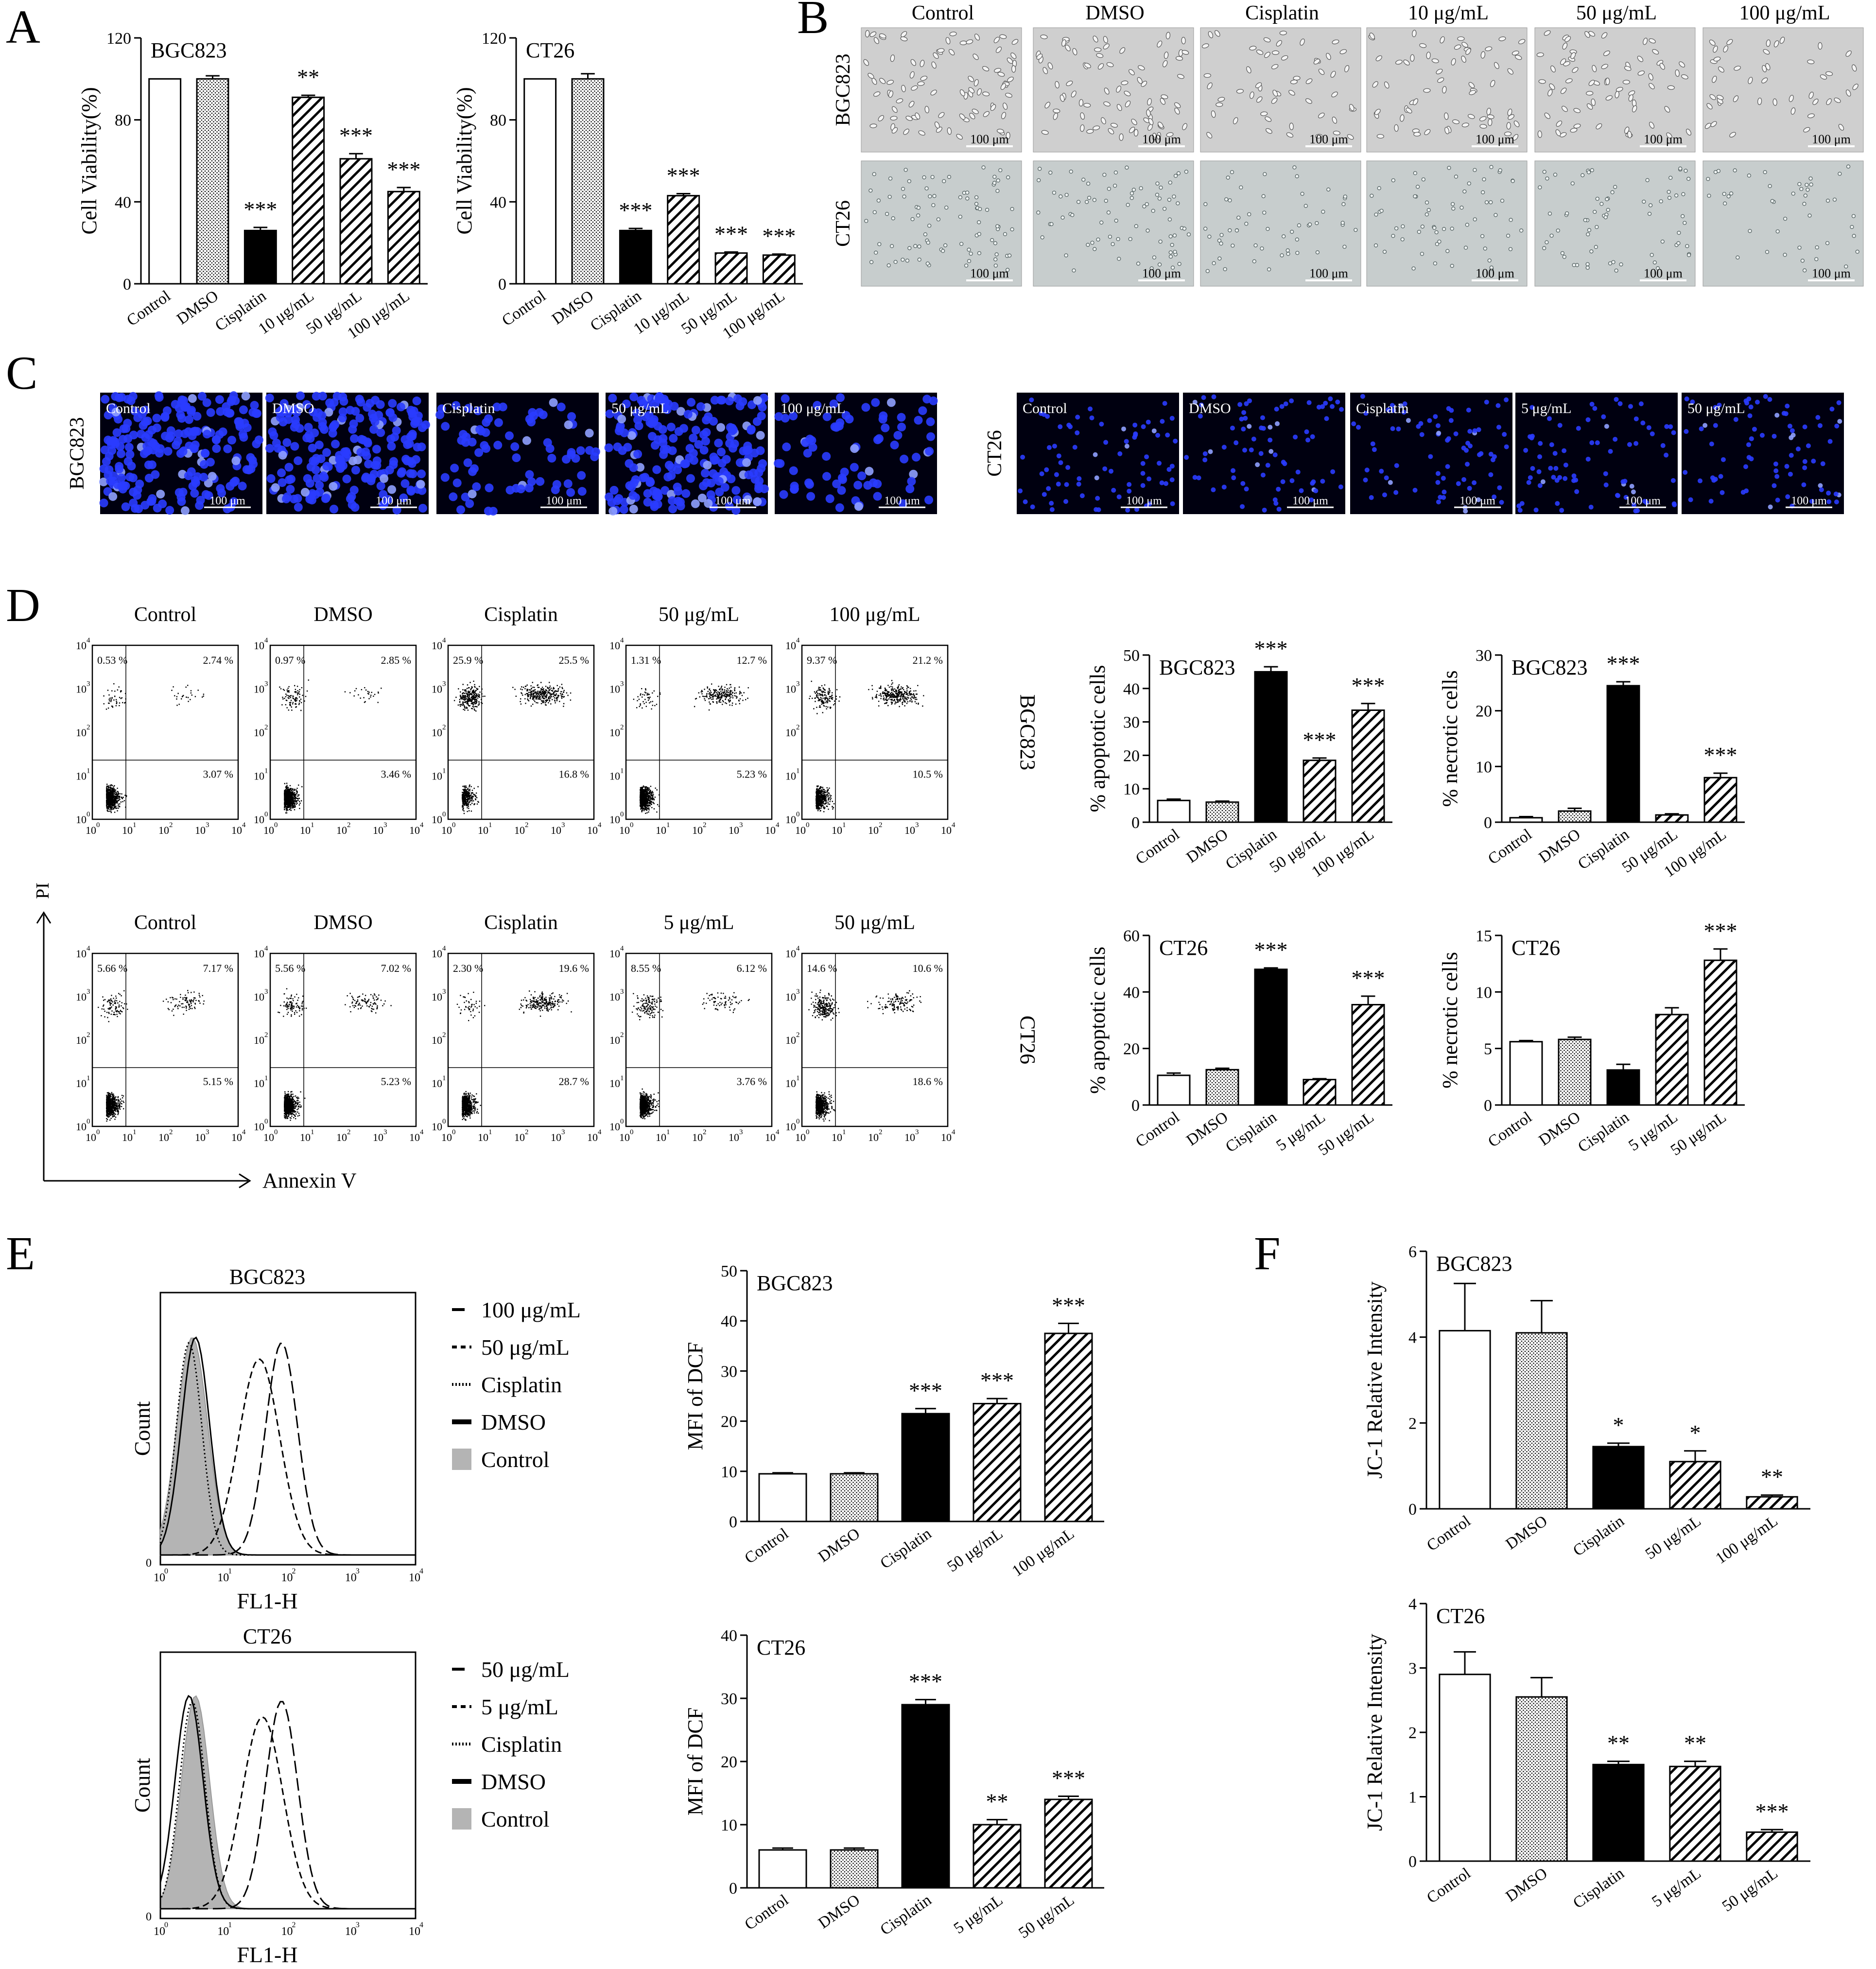 Image resolution: width=1876 pixels, height=1969 pixels. What do you see at coordinates (308, 77) in the screenshot?
I see `significance-mark: **` at bounding box center [308, 77].